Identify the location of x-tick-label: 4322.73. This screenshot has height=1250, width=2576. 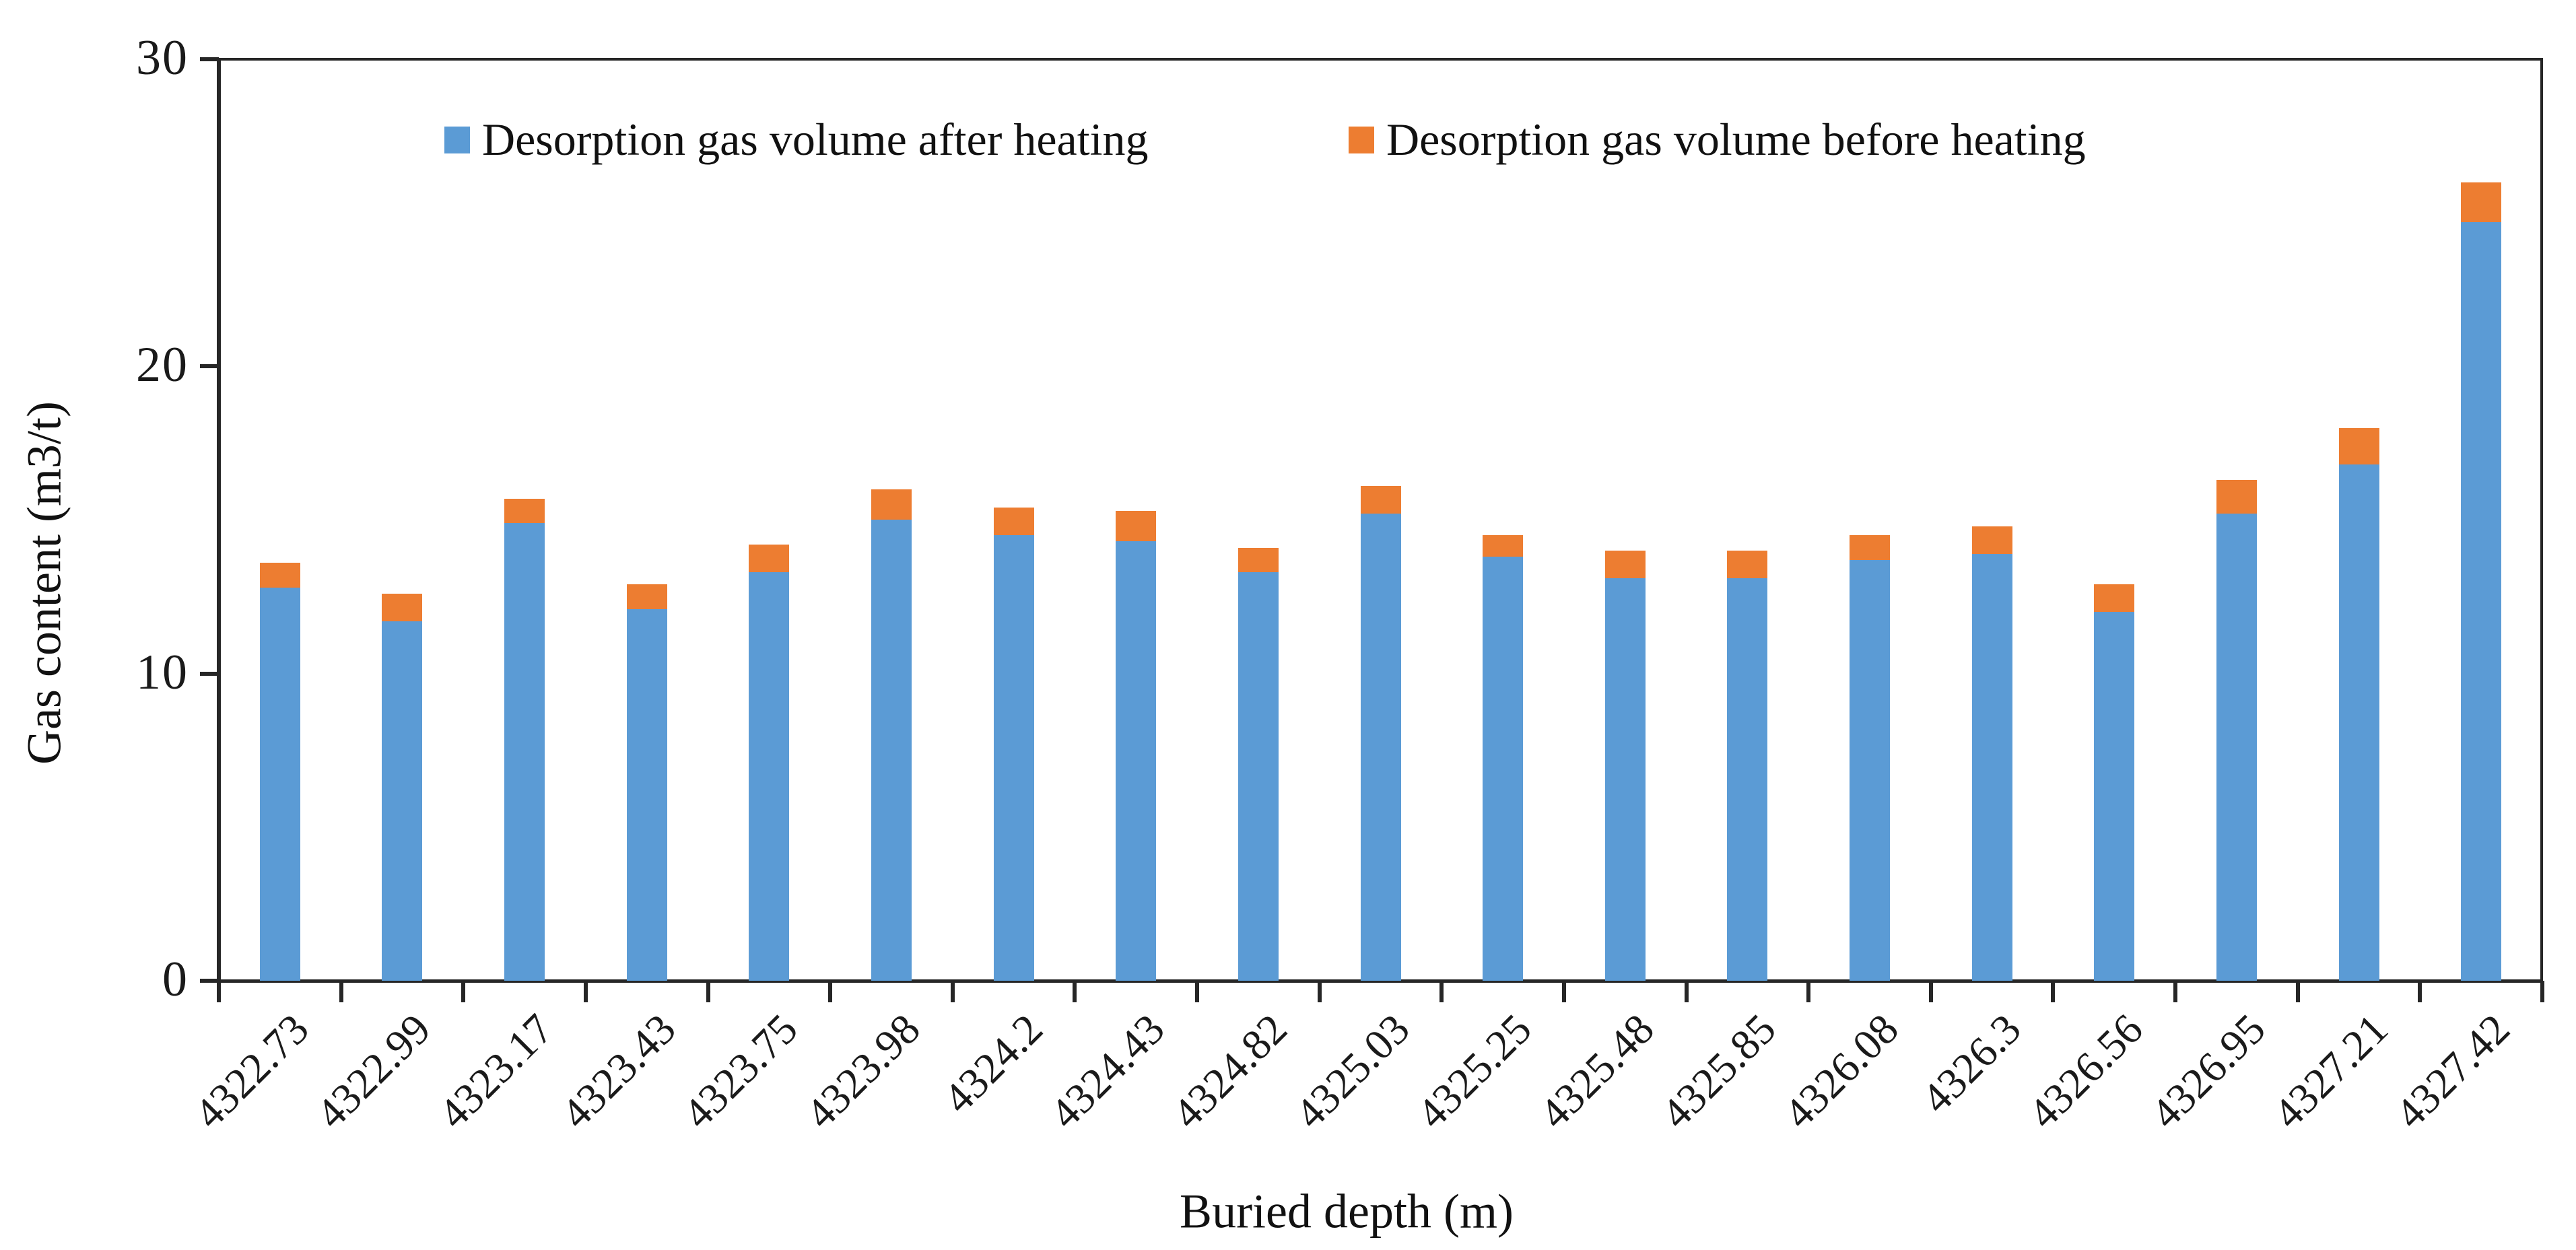
(251, 1071).